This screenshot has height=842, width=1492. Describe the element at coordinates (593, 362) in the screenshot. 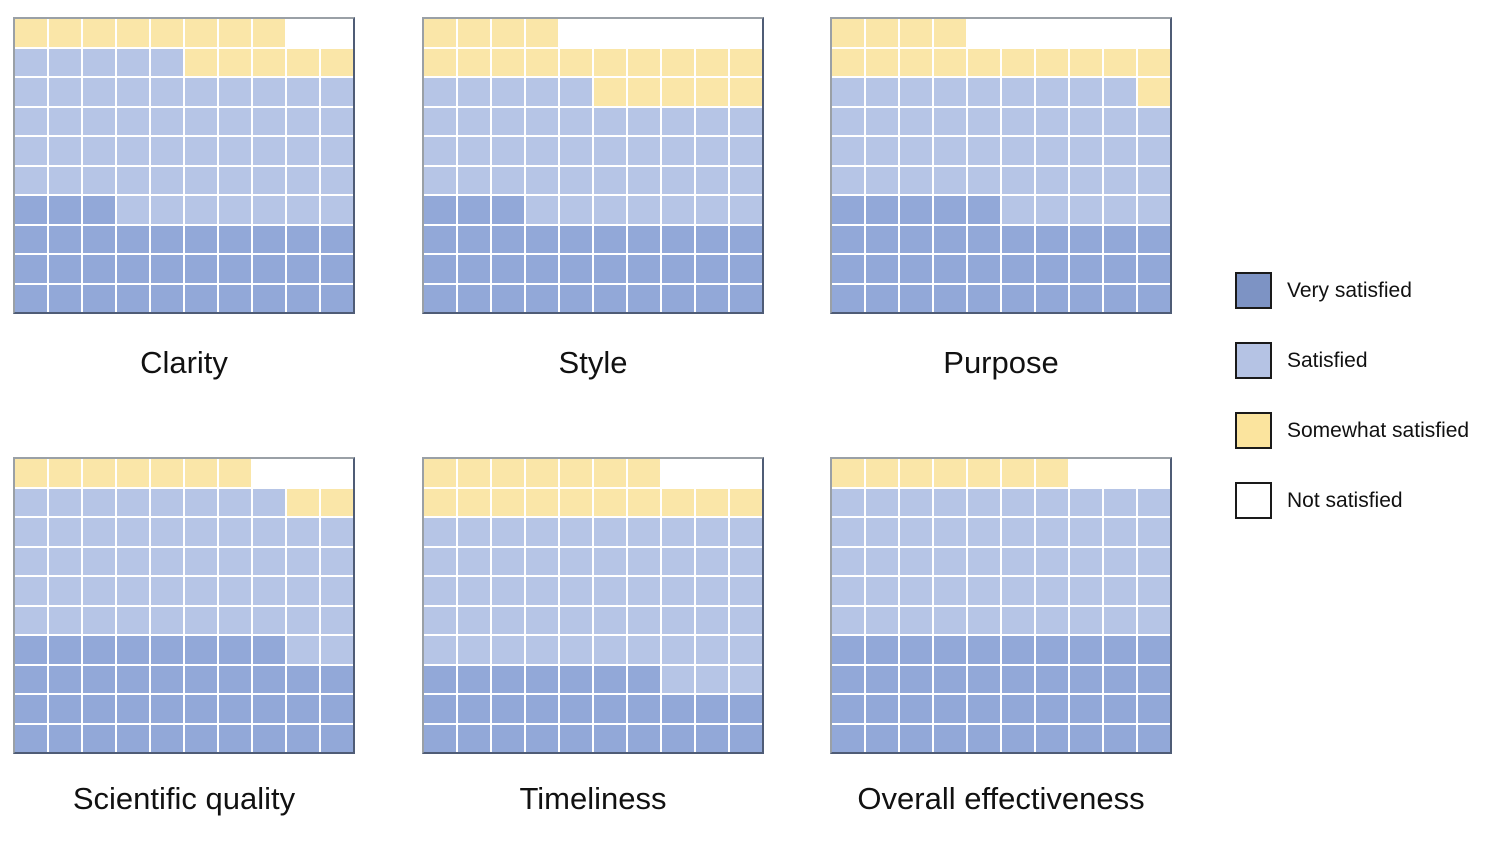

I see `chart-title-style: Style` at that location.